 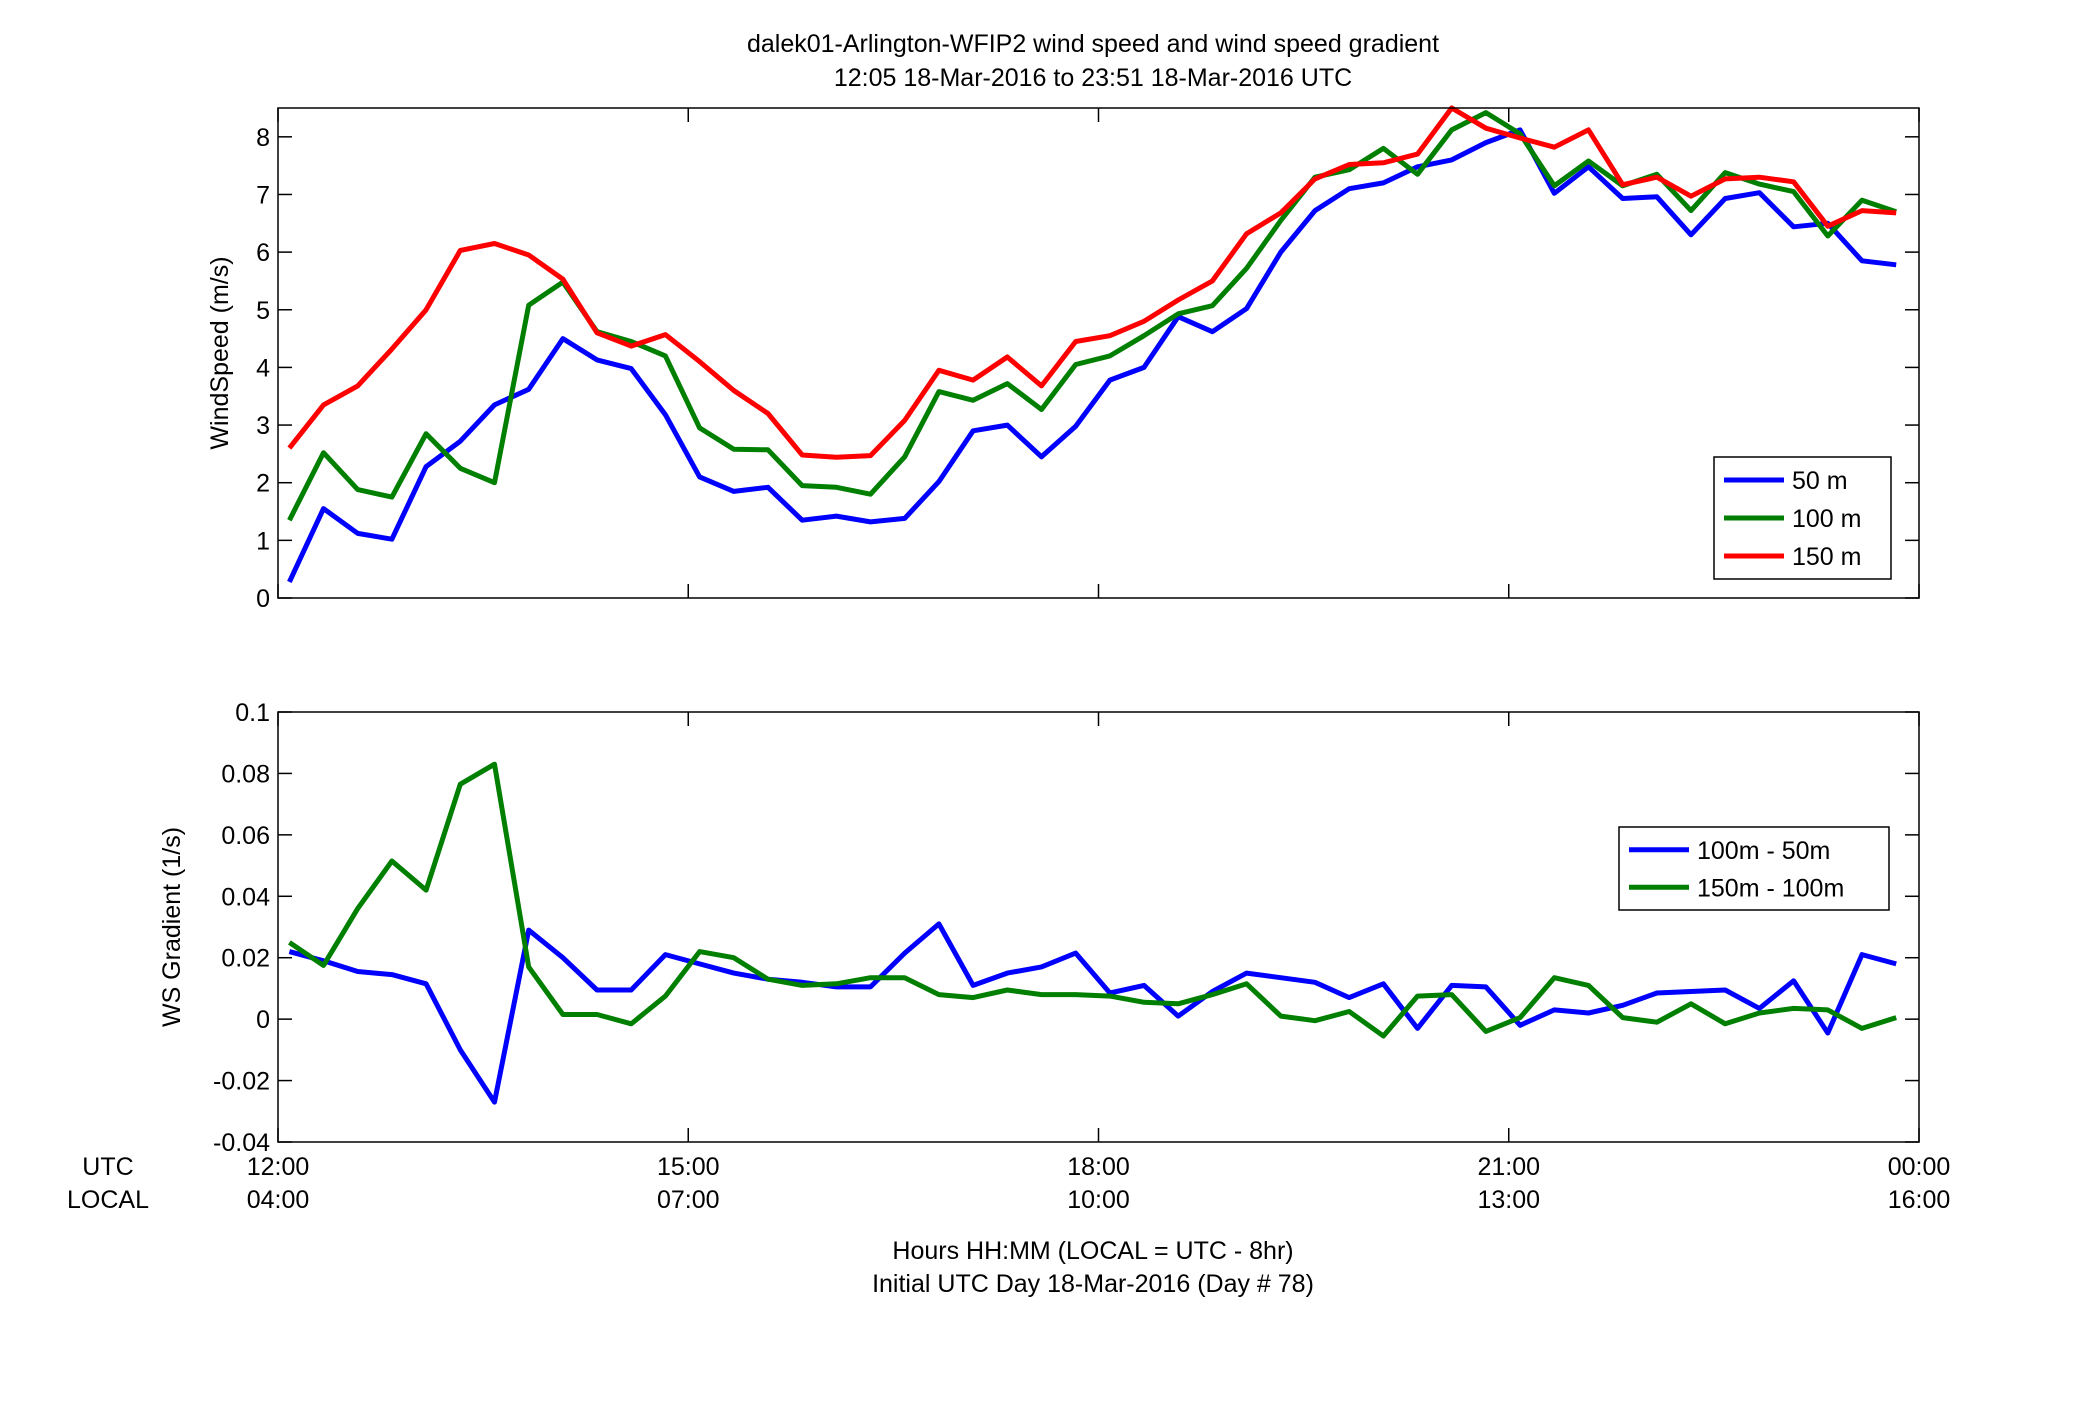 I want to click on x-tick-label-utc: 12:00, so click(x=278, y=1167).